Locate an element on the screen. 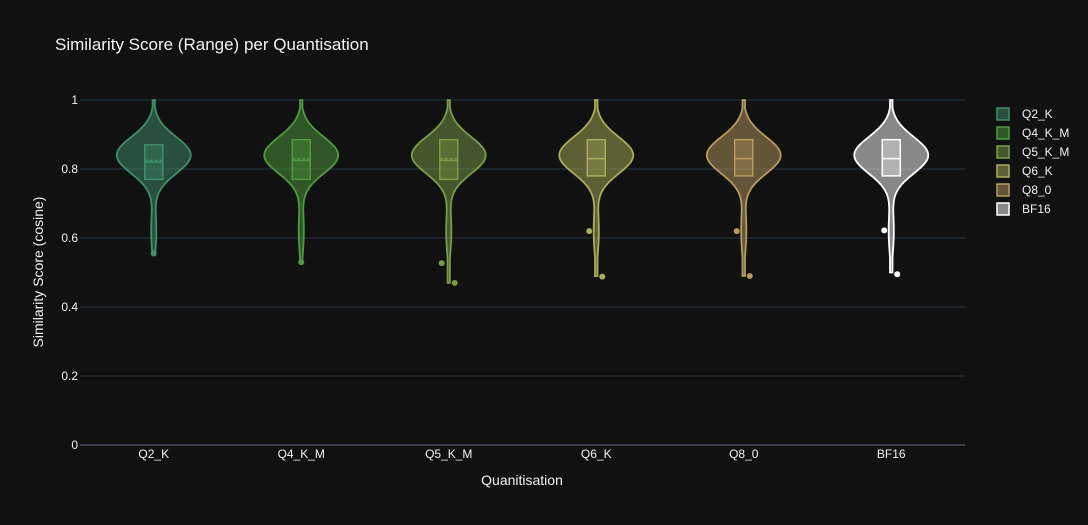 The image size is (1088, 525). violin-q6-k is located at coordinates (596, 189).